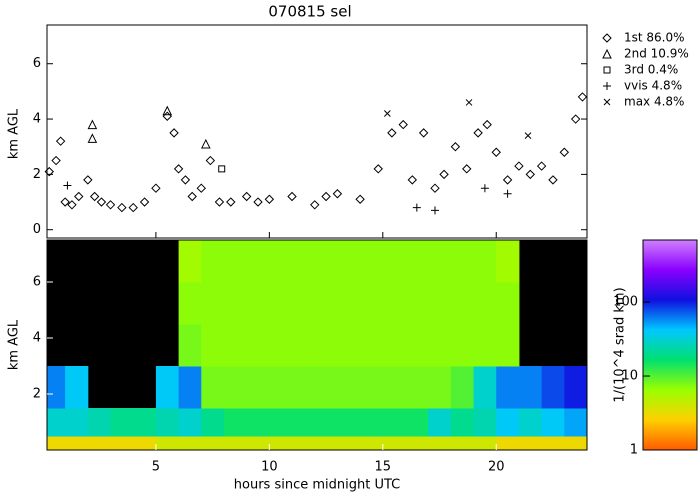 This screenshot has height=500, width=700. What do you see at coordinates (37, 174) in the screenshot?
I see `y-tick-label: 2` at bounding box center [37, 174].